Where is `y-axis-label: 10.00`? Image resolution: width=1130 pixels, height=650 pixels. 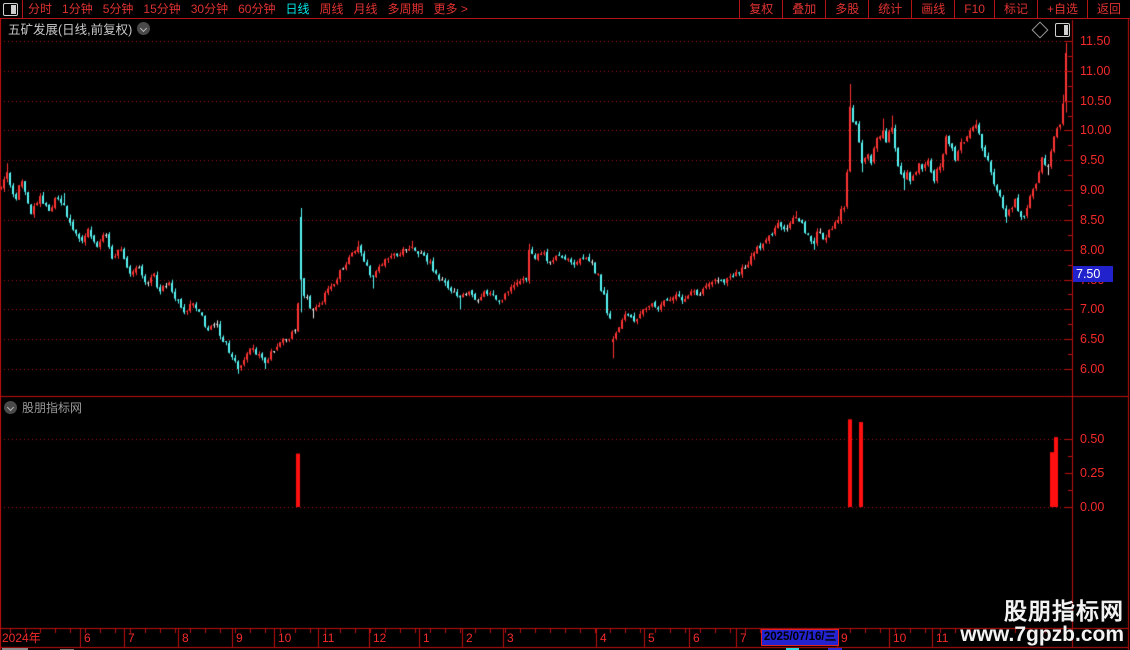 y-axis-label: 10.00 is located at coordinates (1096, 130).